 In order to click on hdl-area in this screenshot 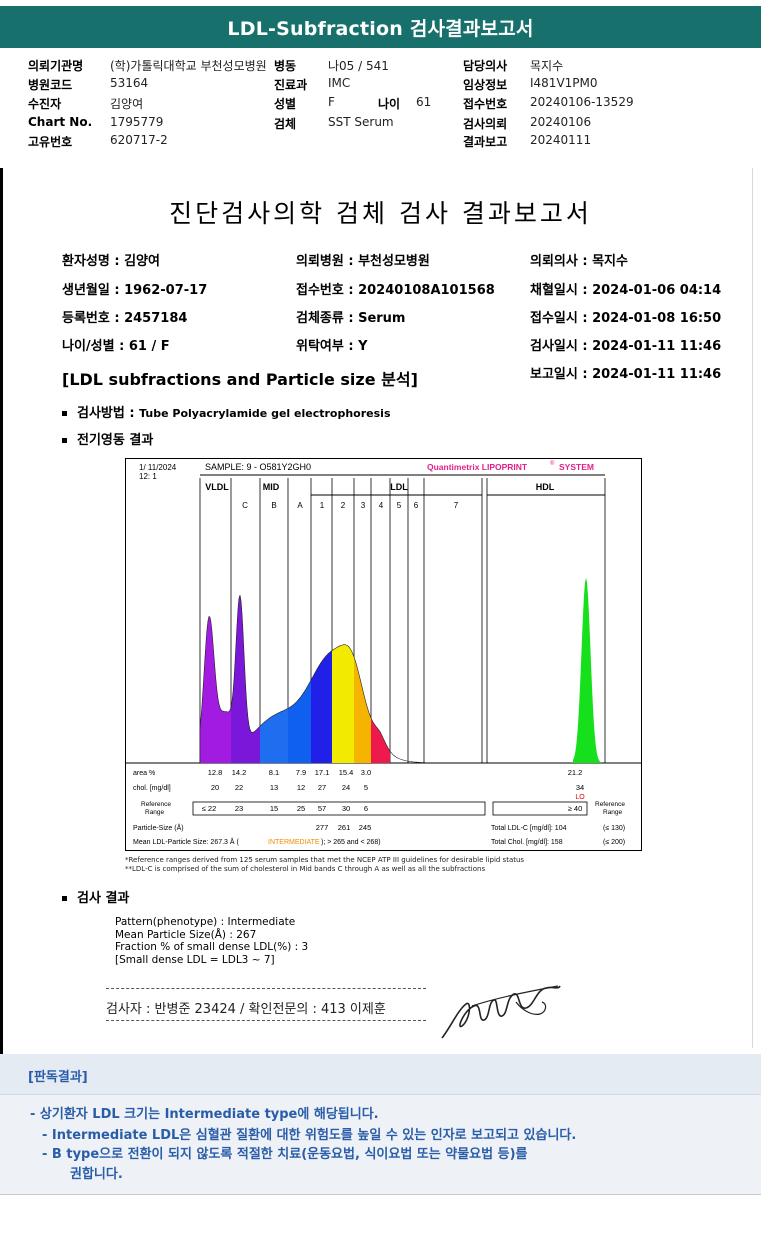, I will do `click(587, 670)`.